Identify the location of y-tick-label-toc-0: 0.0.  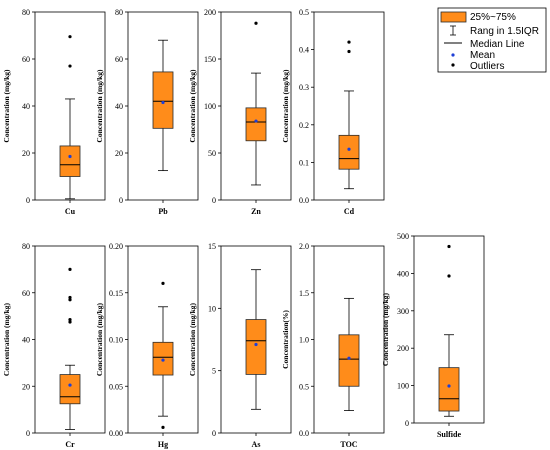
(304, 433).